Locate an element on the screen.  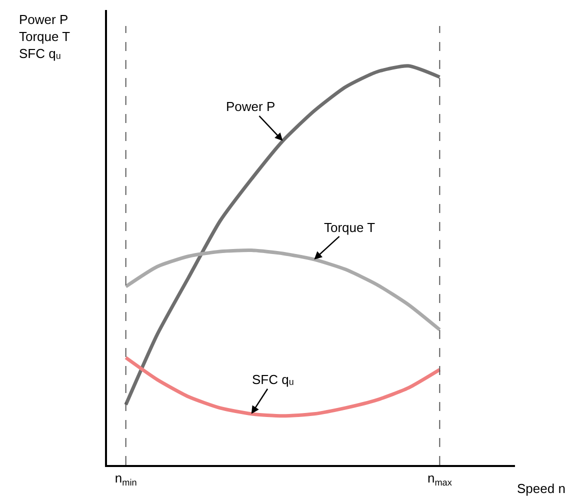
text: Torque T is located at coordinates (350, 227).